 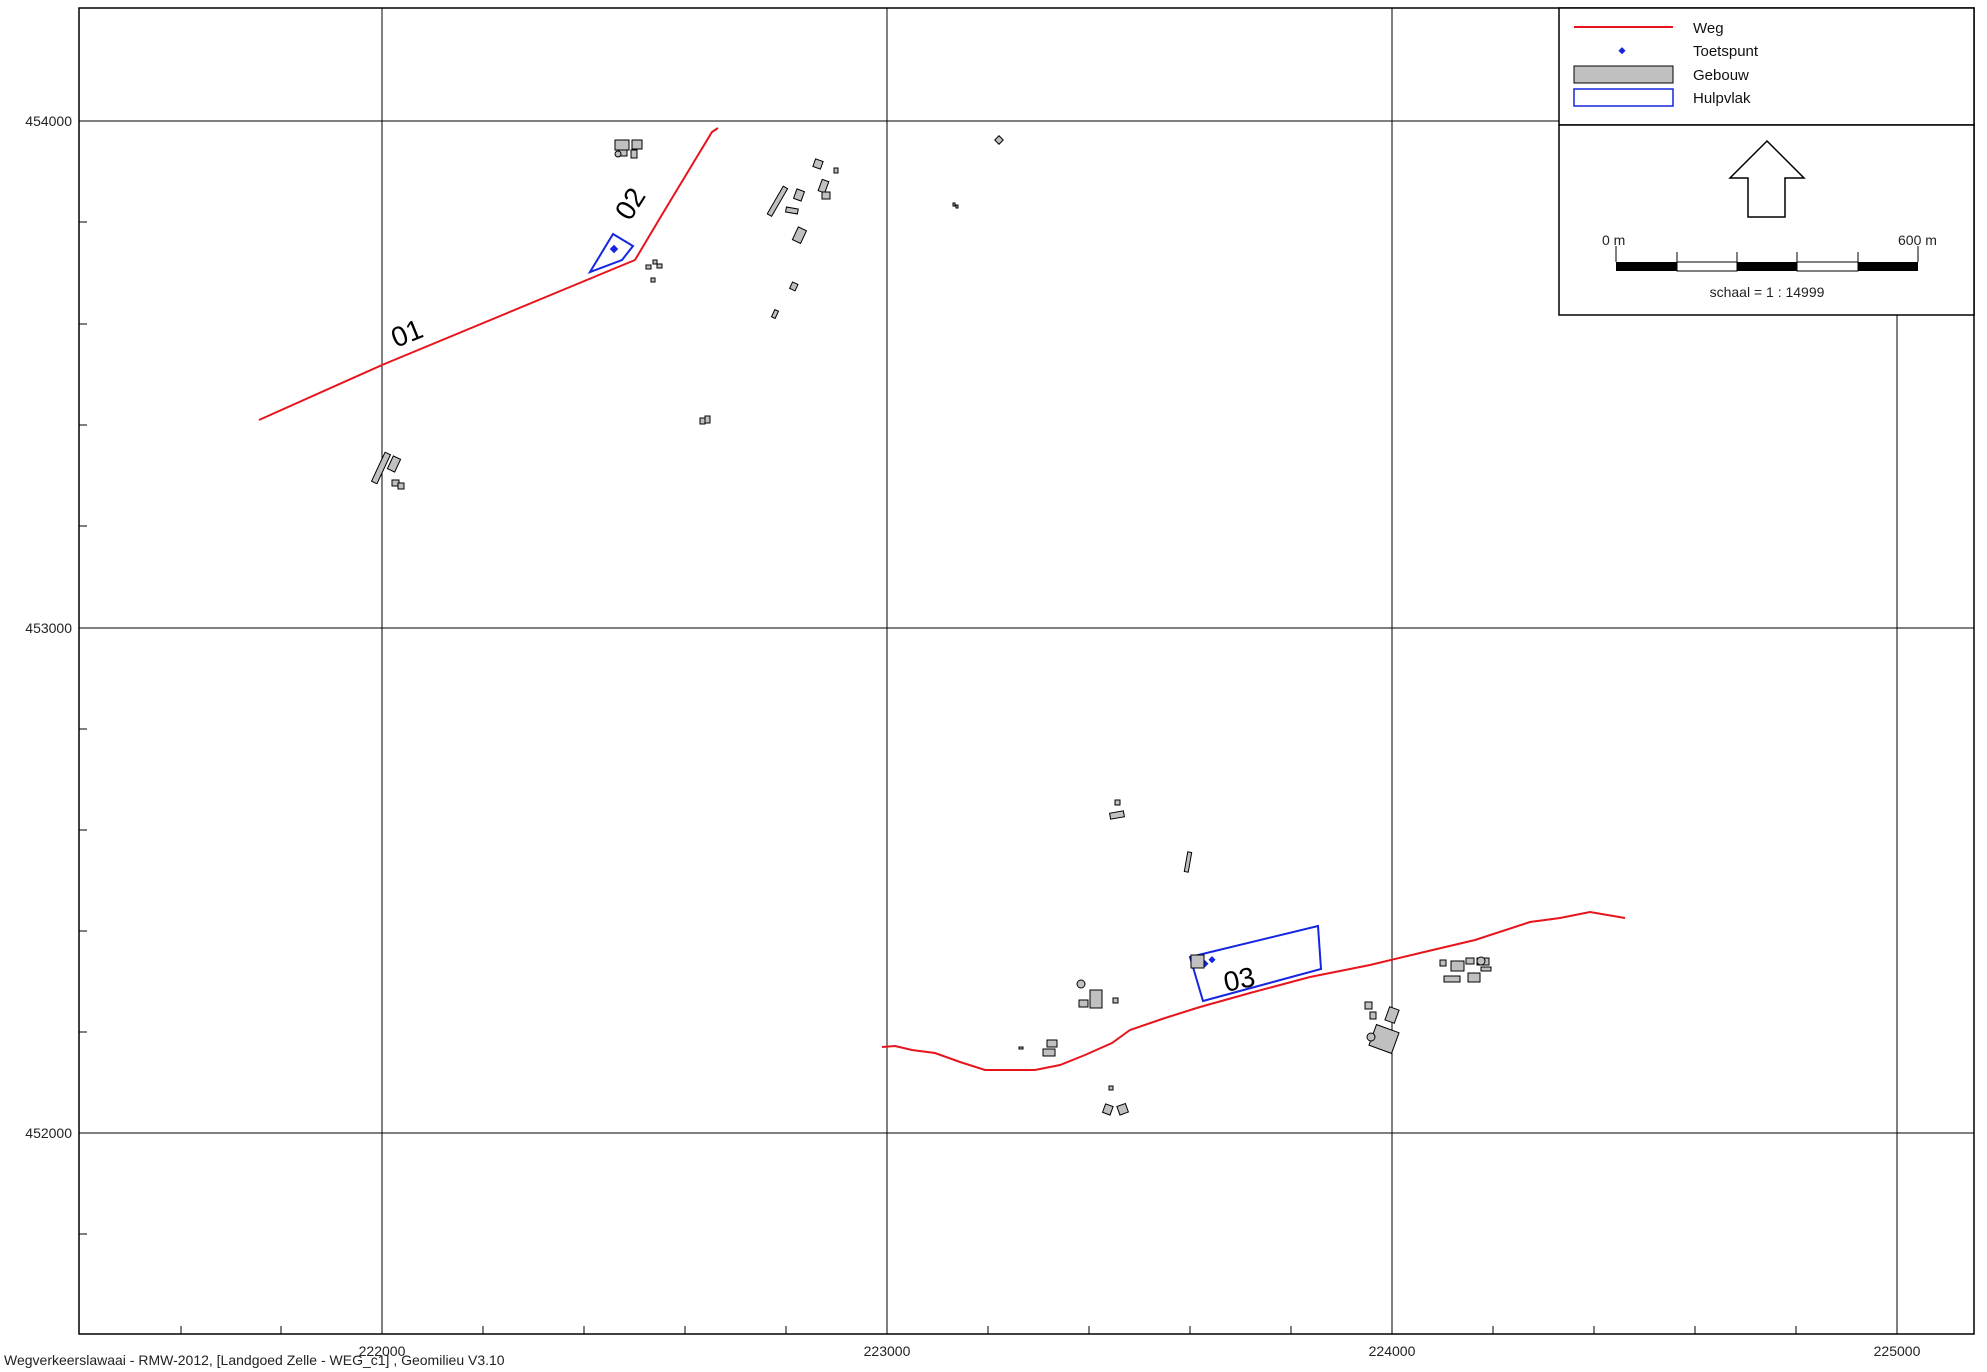 What do you see at coordinates (1766, 220) in the screenshot?
I see `scale-box: 0 m 600 m schaal = 1 : 14999` at bounding box center [1766, 220].